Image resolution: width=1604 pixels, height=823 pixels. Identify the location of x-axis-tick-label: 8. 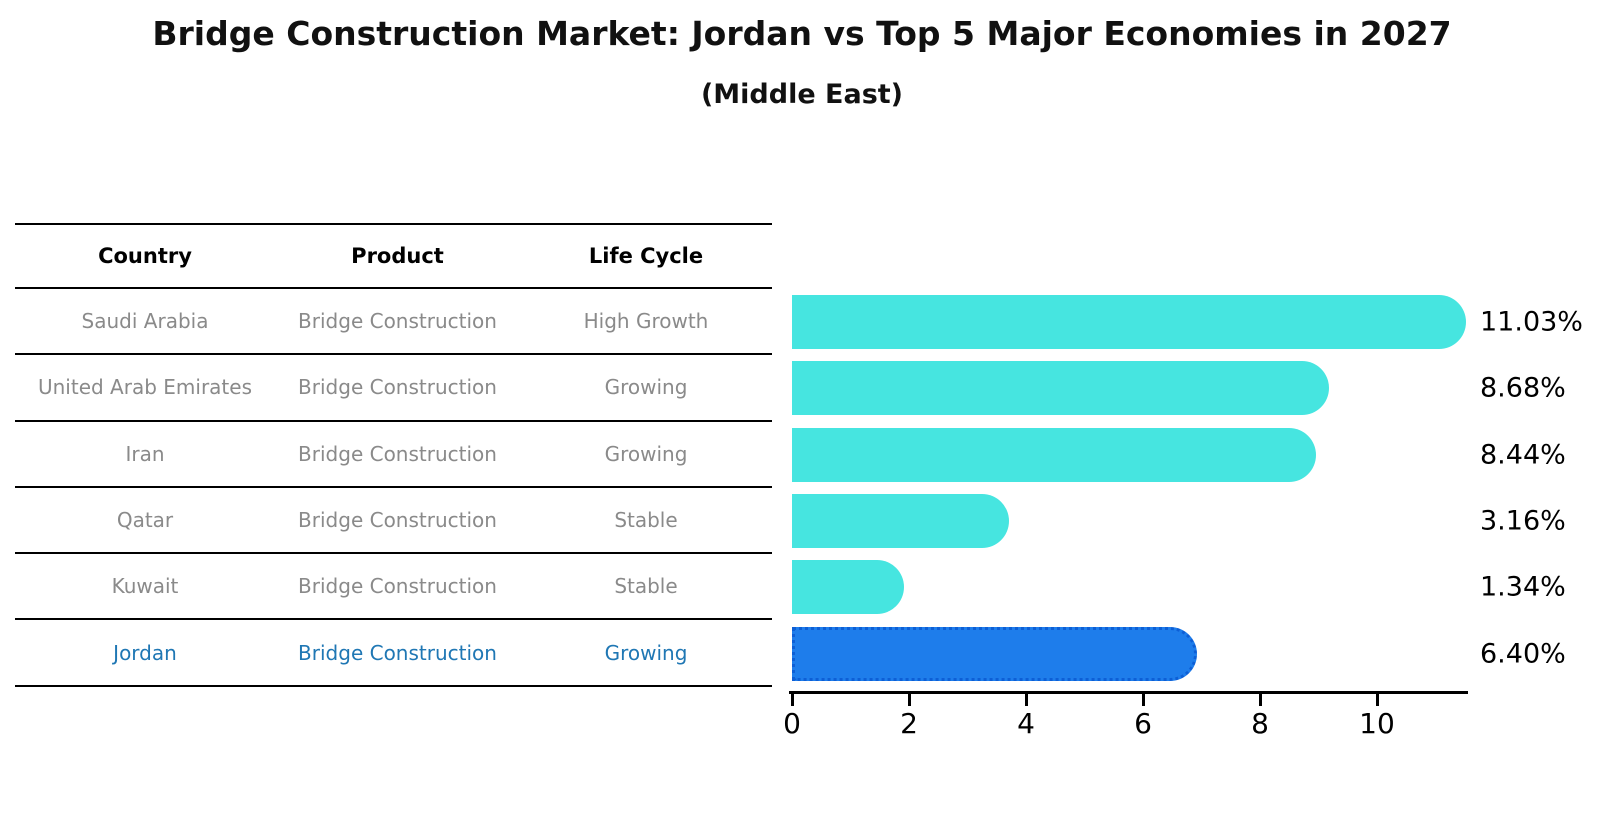
(1260, 723).